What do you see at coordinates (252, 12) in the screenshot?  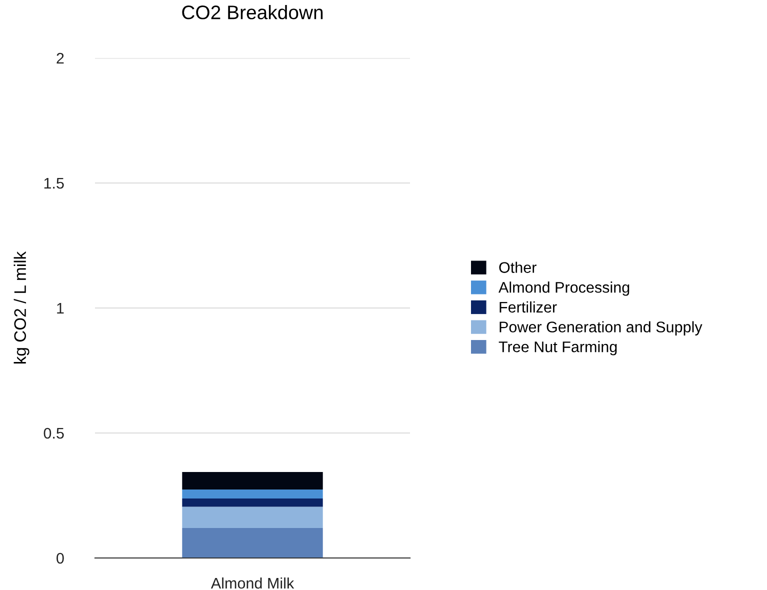 I see `chart-title: CO2 Breakdown` at bounding box center [252, 12].